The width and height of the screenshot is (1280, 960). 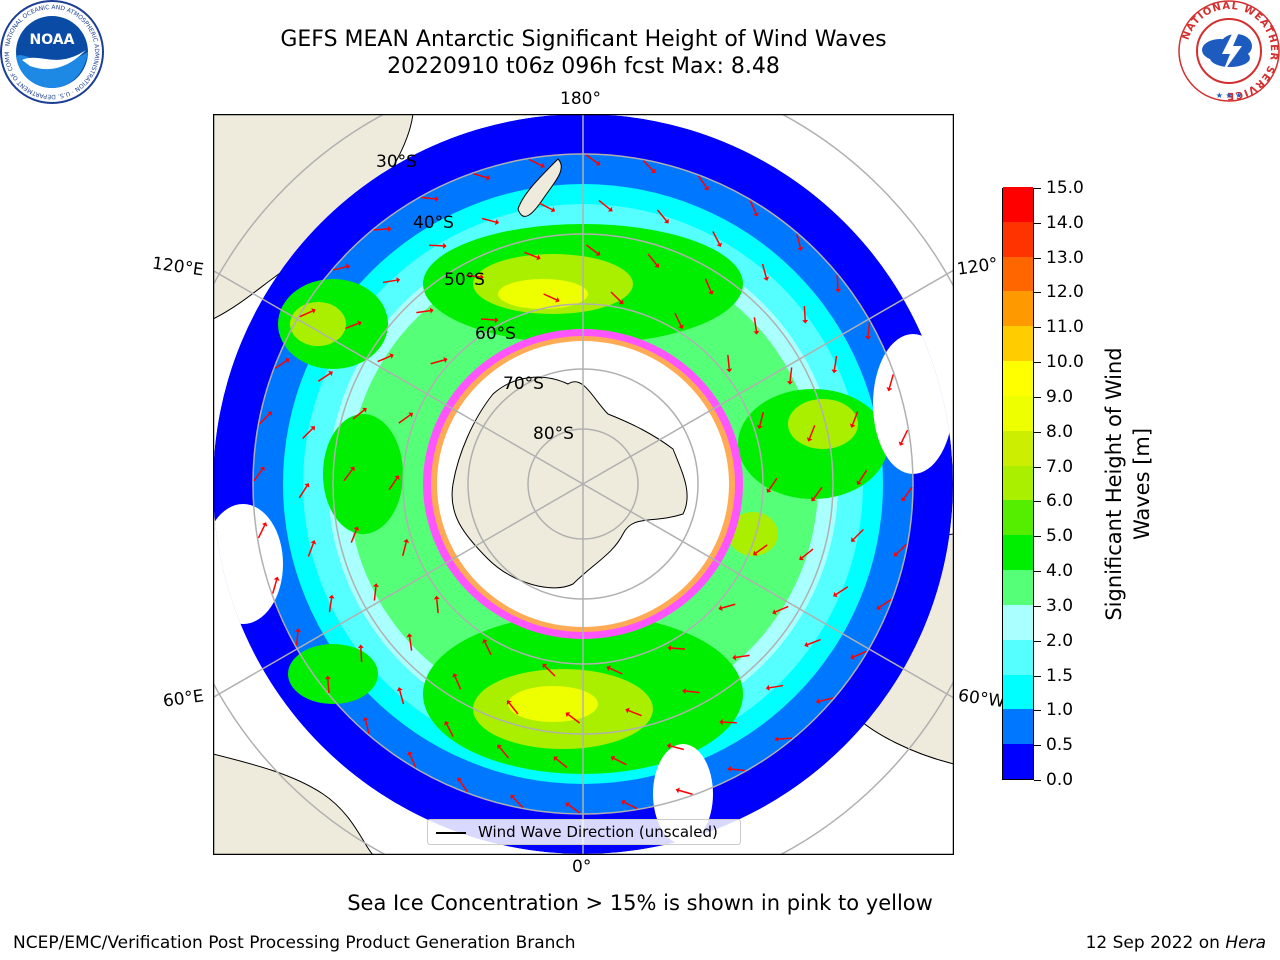 I want to click on new-zealand-land, so click(x=539, y=187).